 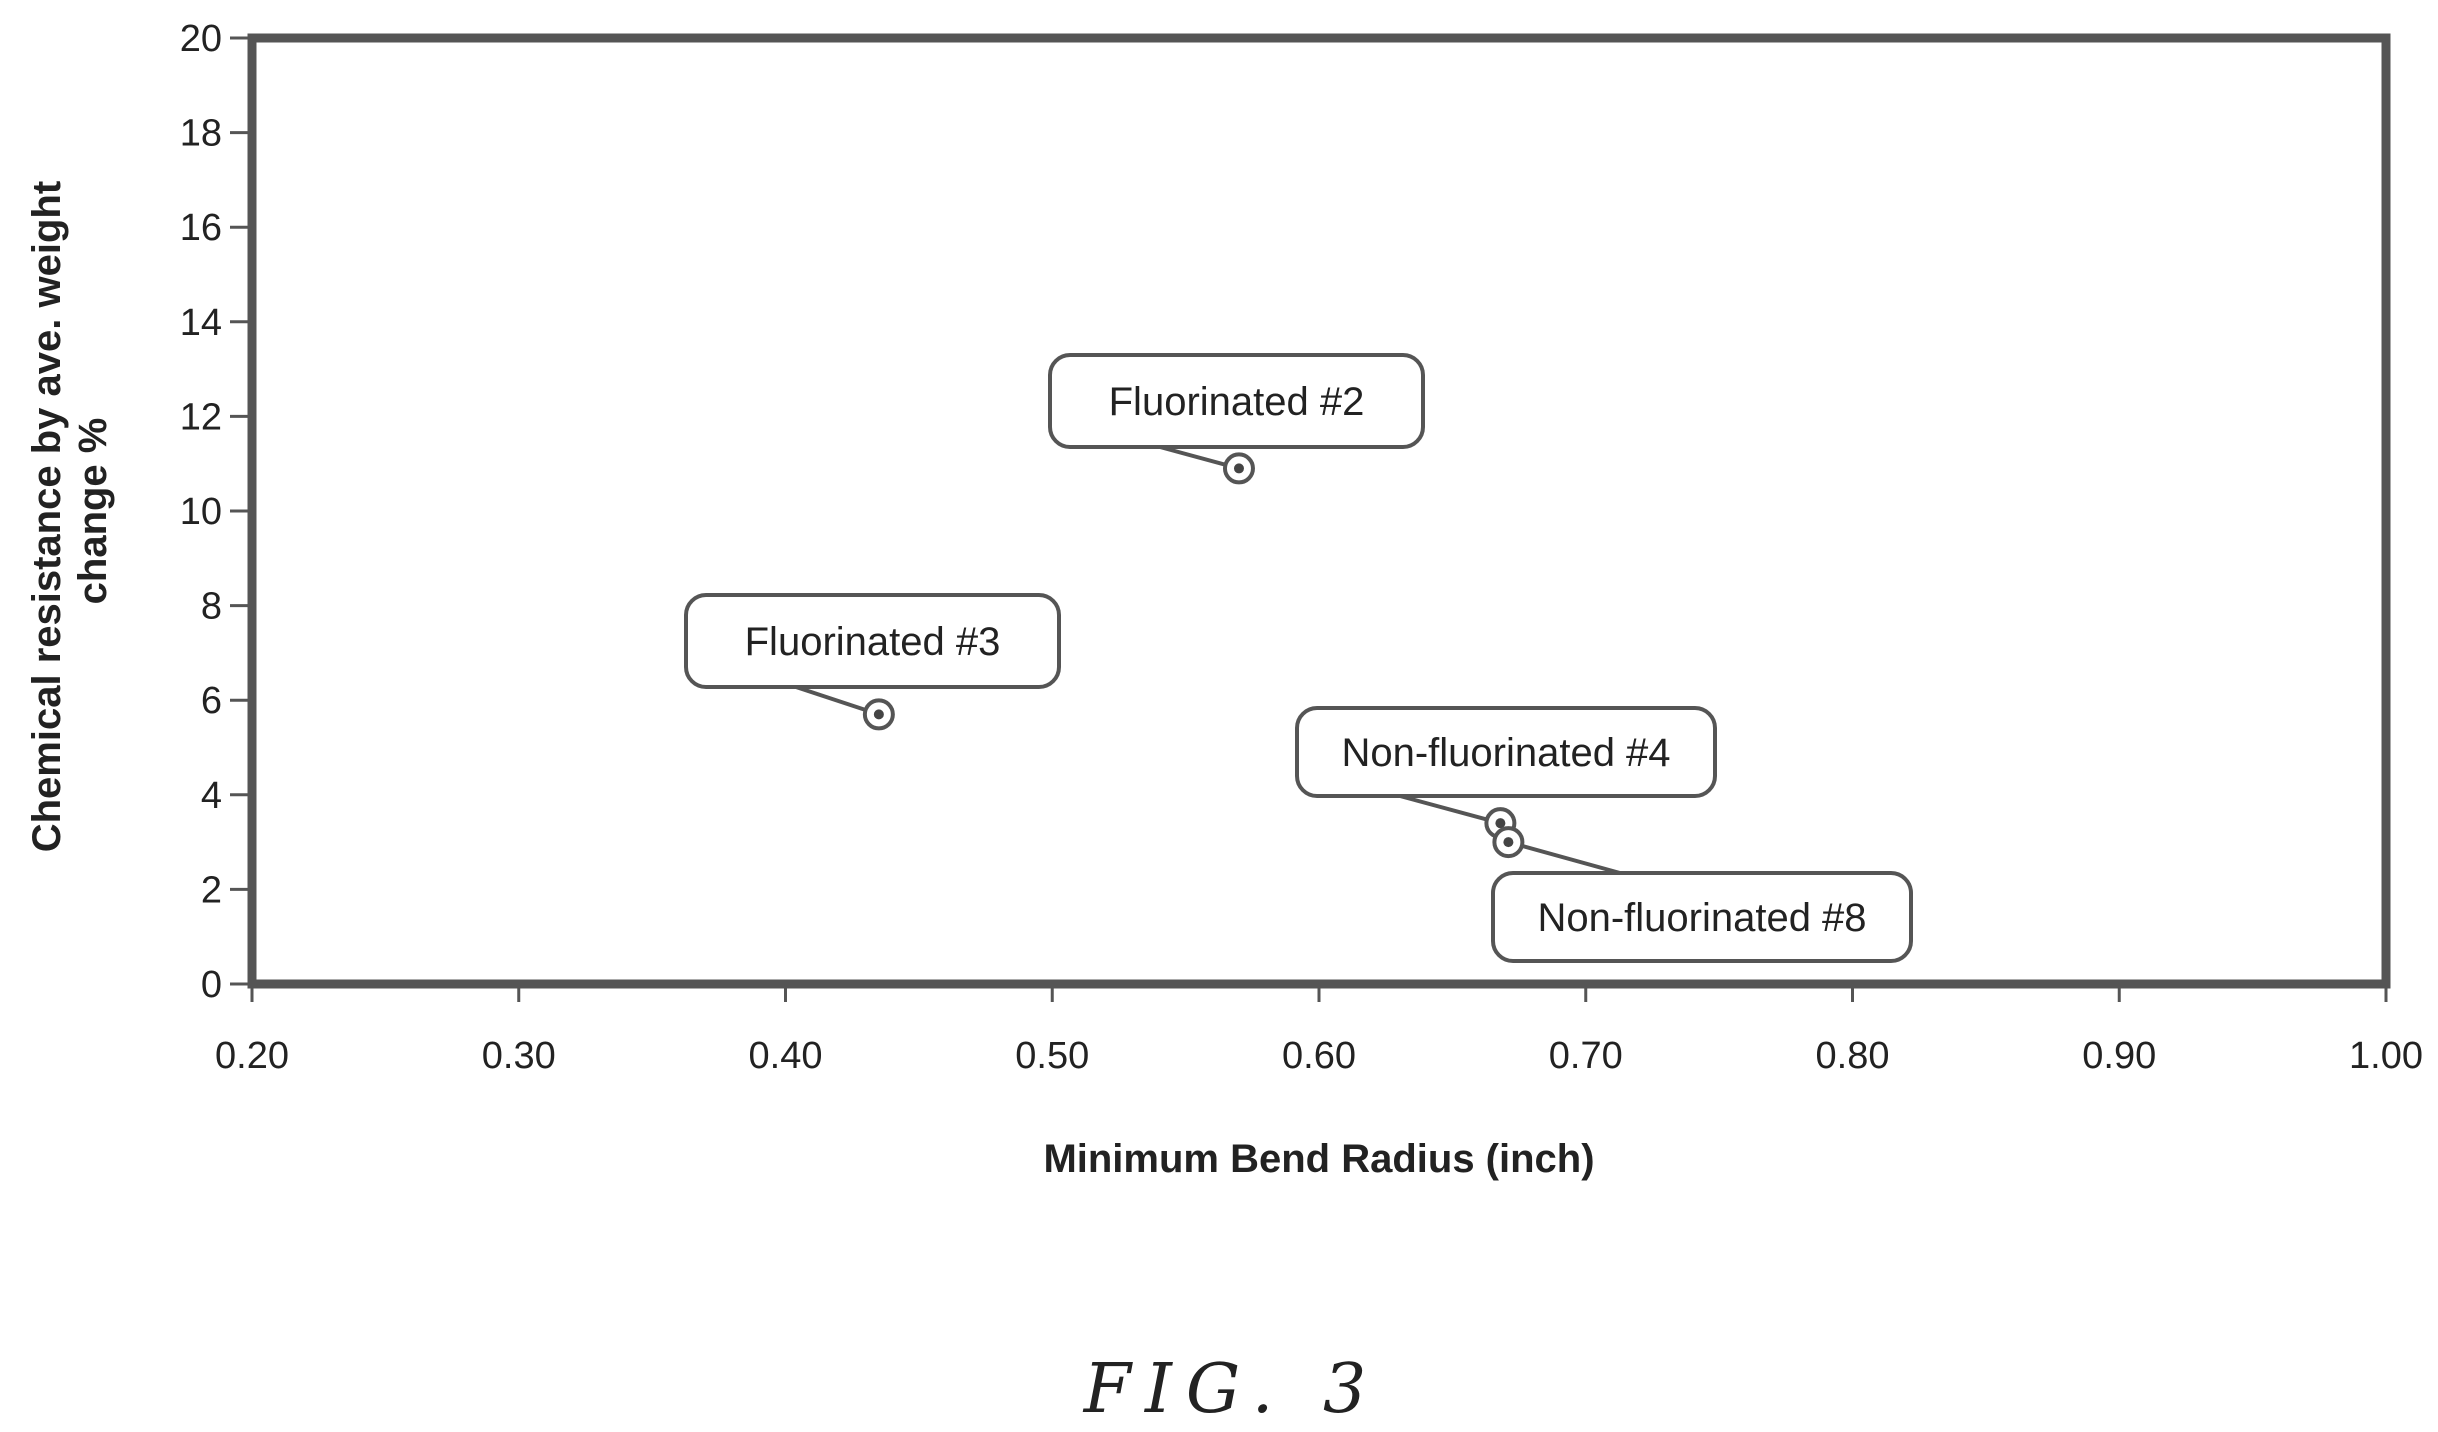 I want to click on data-point-callout: Non-fluorinated #8, so click(x=1702, y=901).